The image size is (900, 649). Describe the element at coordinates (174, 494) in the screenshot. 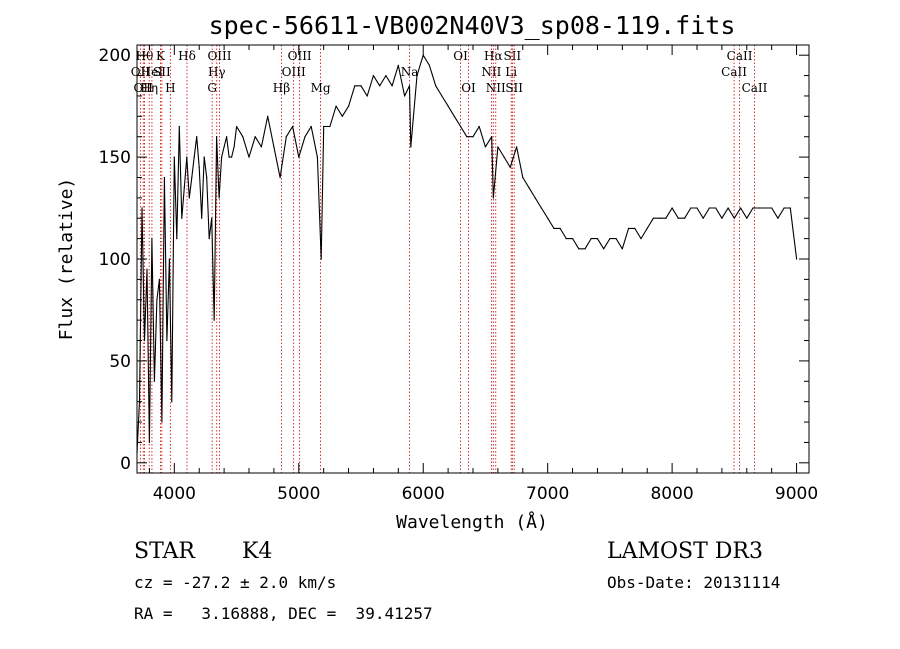

I see `x-tick-label-0: 4000` at that location.